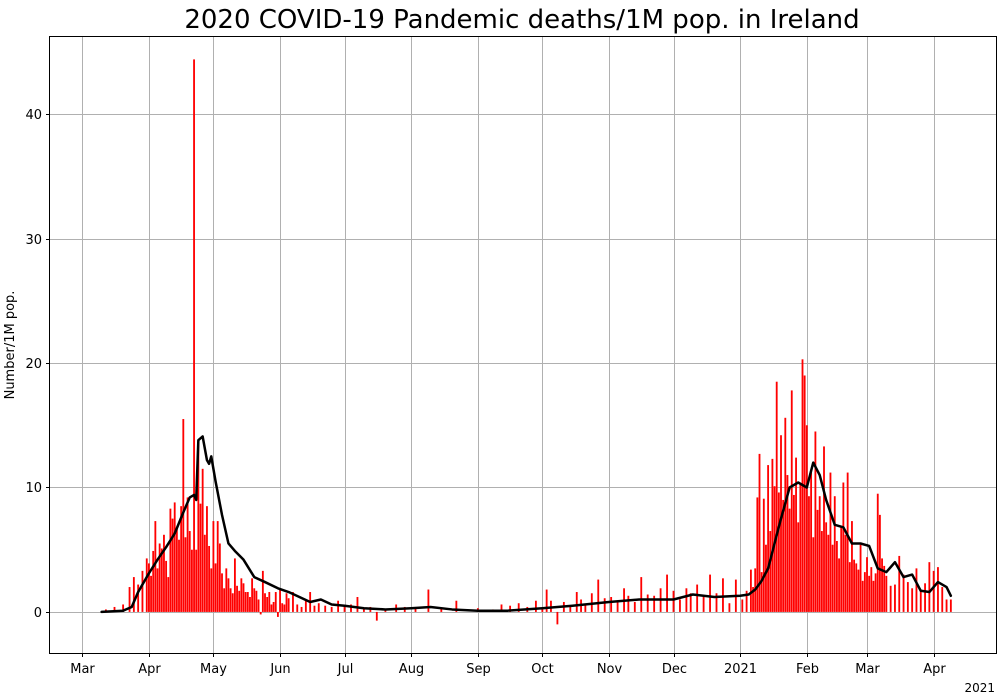  I want to click on x-tick-label: Mar, so click(867, 669).